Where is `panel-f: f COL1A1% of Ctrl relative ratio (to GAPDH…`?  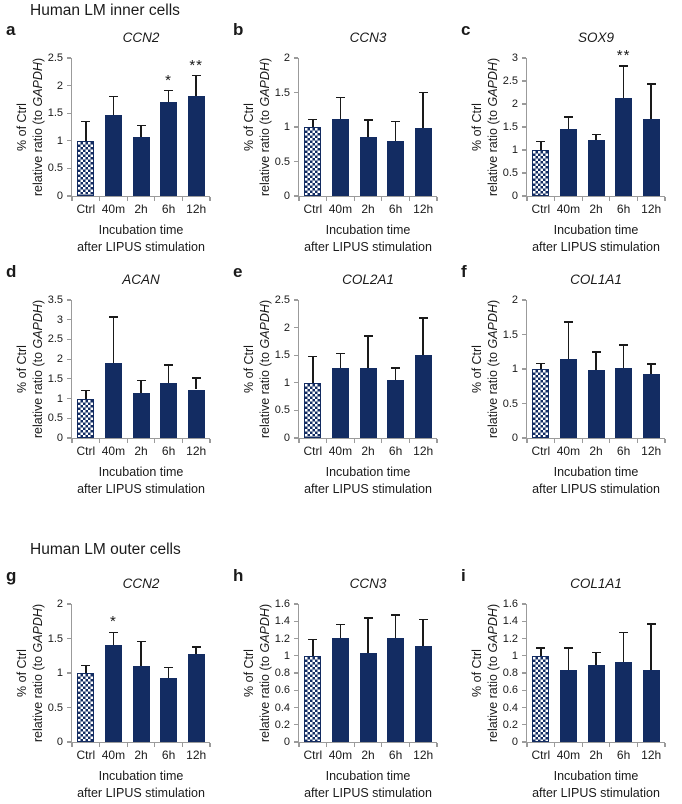 panel-f: f COL1A1% of Ctrl relative ratio (to GAPDH… is located at coordinates (568, 384).